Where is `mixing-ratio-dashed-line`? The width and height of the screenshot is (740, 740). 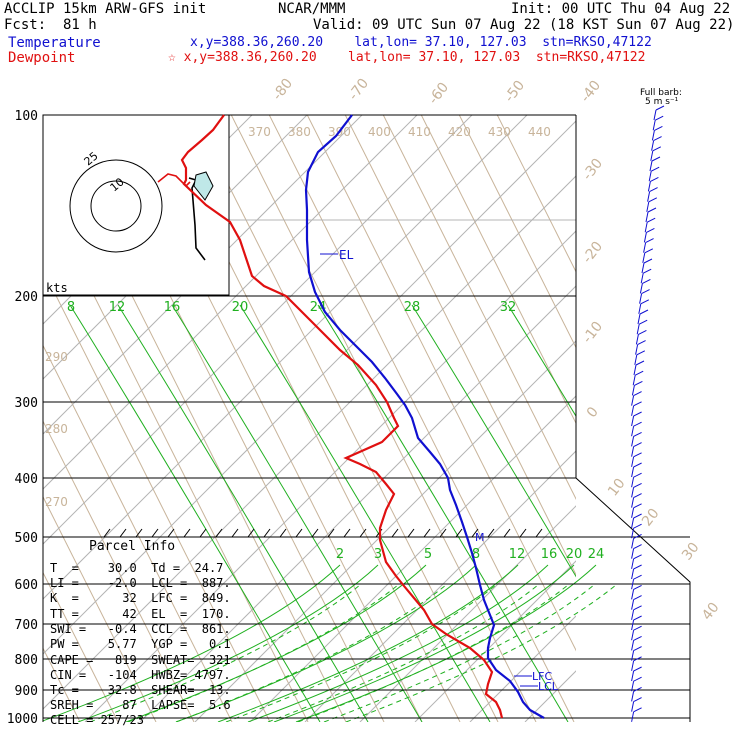 mixing-ratio-dashed-line is located at coordinates (361, 653).